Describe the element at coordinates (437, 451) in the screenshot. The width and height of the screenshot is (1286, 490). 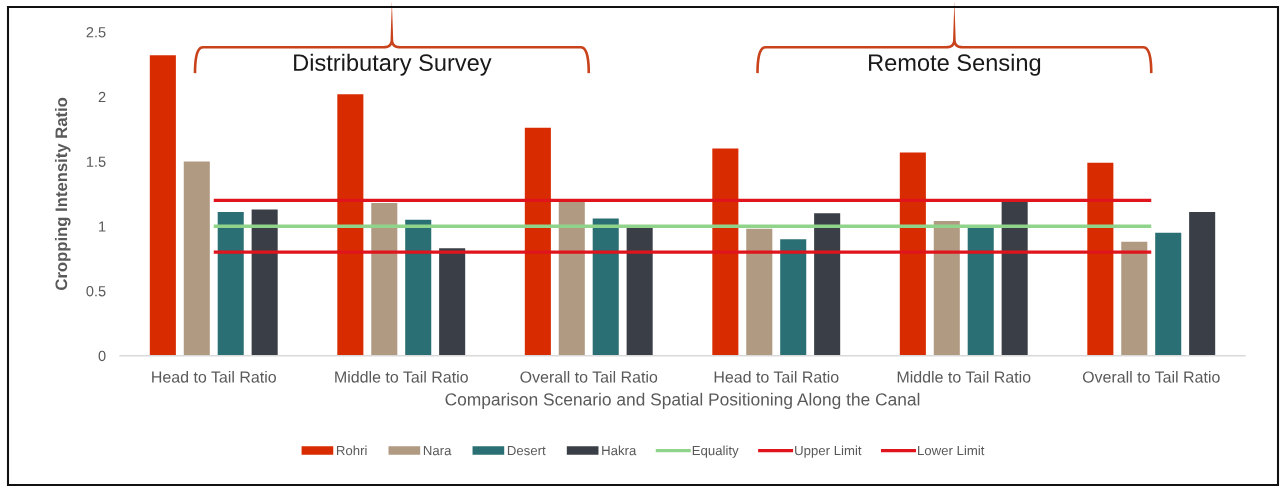
I see `legend-label: Nara` at that location.